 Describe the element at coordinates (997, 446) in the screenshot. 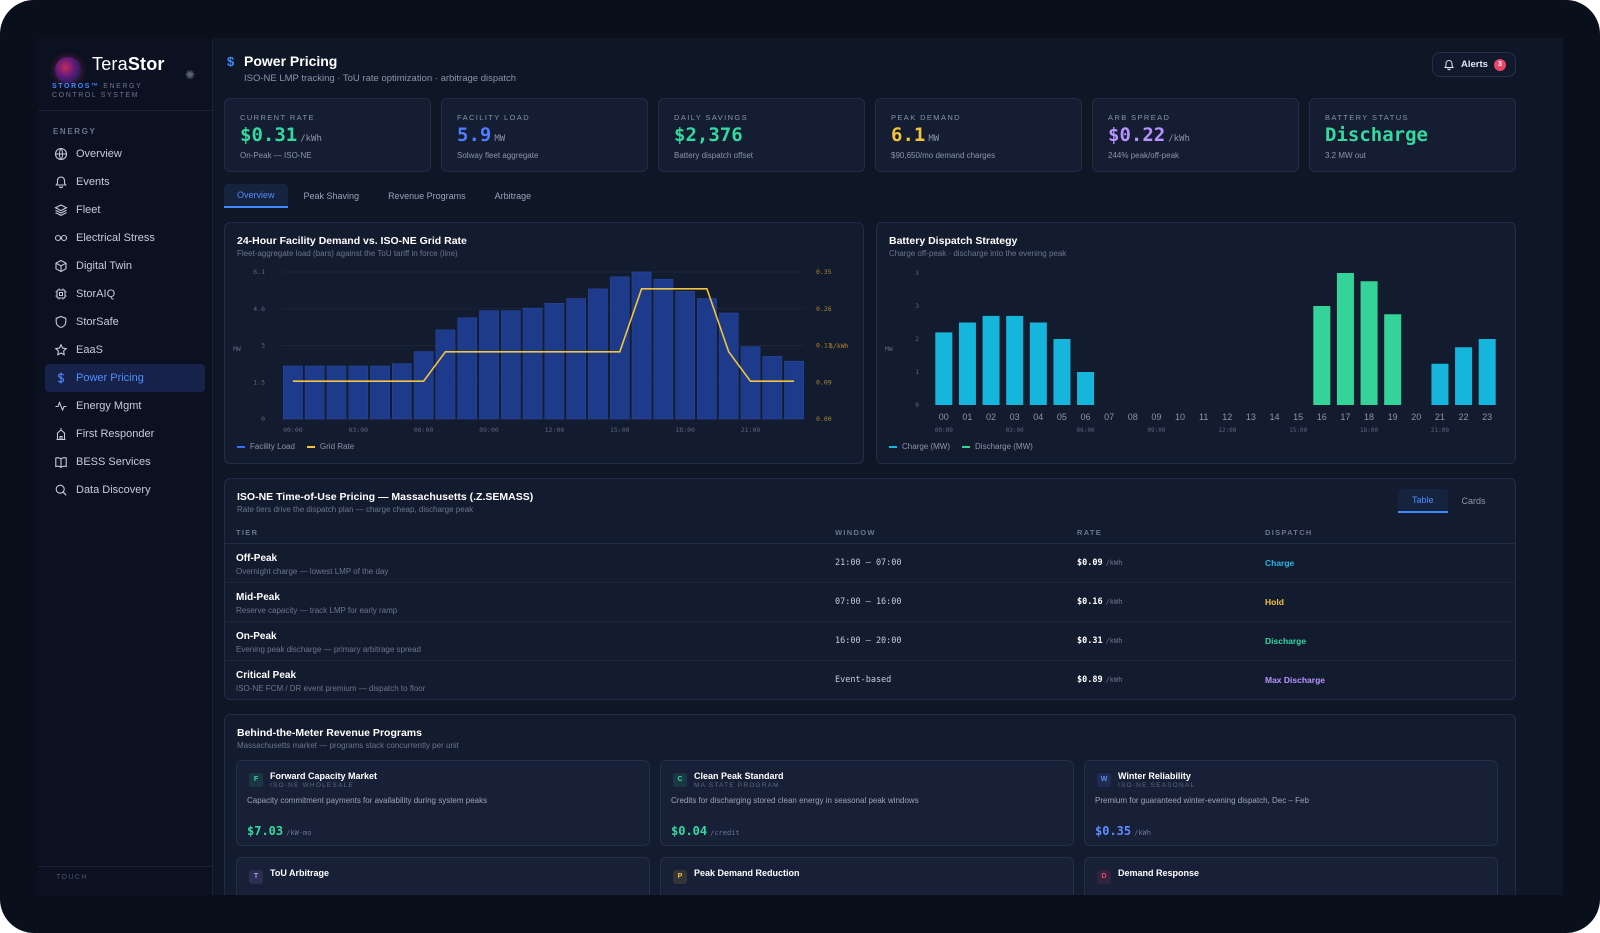

I see `legend-item-discharge: Discharge (MW)` at that location.